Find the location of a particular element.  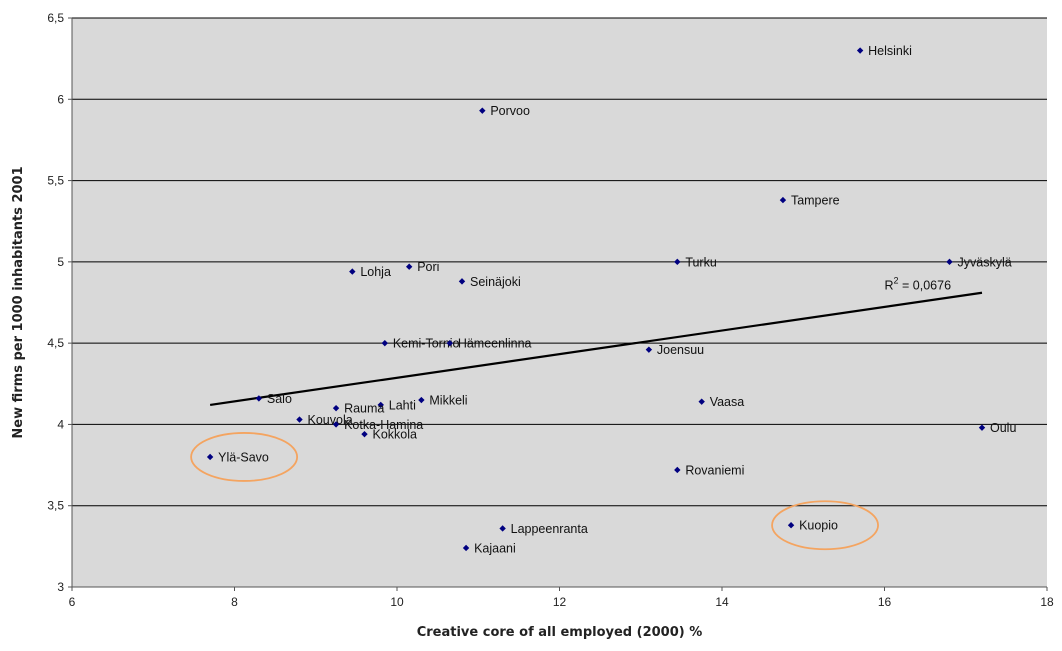

y-tick-label: 3,5 is located at coordinates (55, 506).